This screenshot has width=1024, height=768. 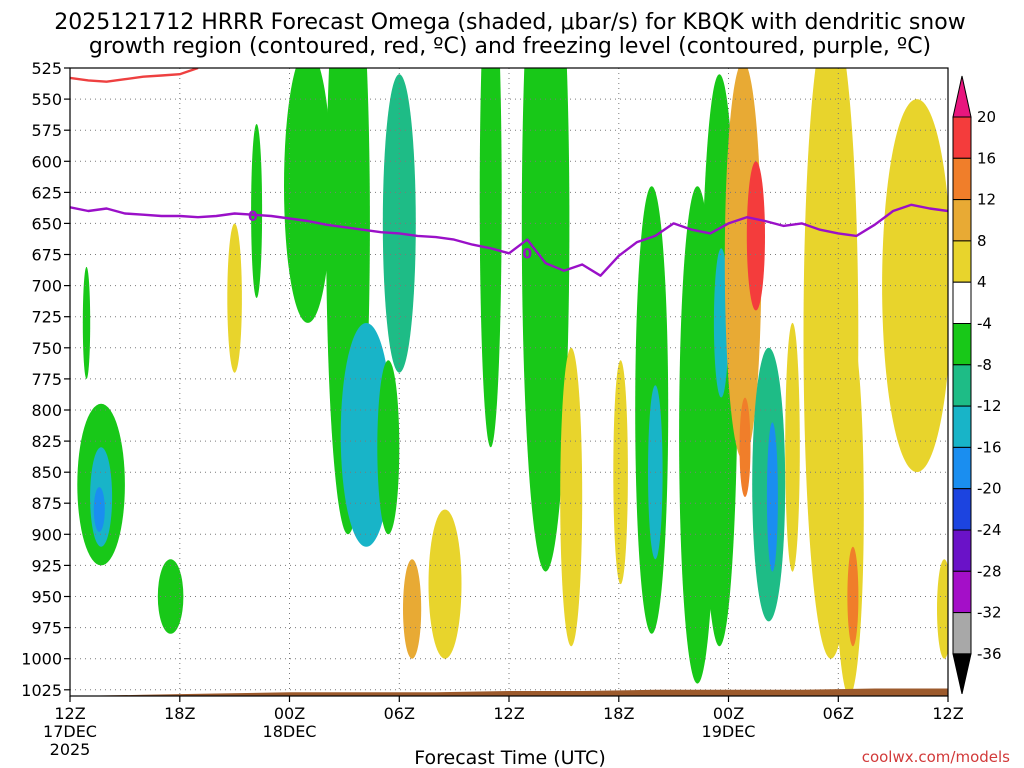 I want to click on x-tick-year-0: 2025, so click(x=70, y=749).